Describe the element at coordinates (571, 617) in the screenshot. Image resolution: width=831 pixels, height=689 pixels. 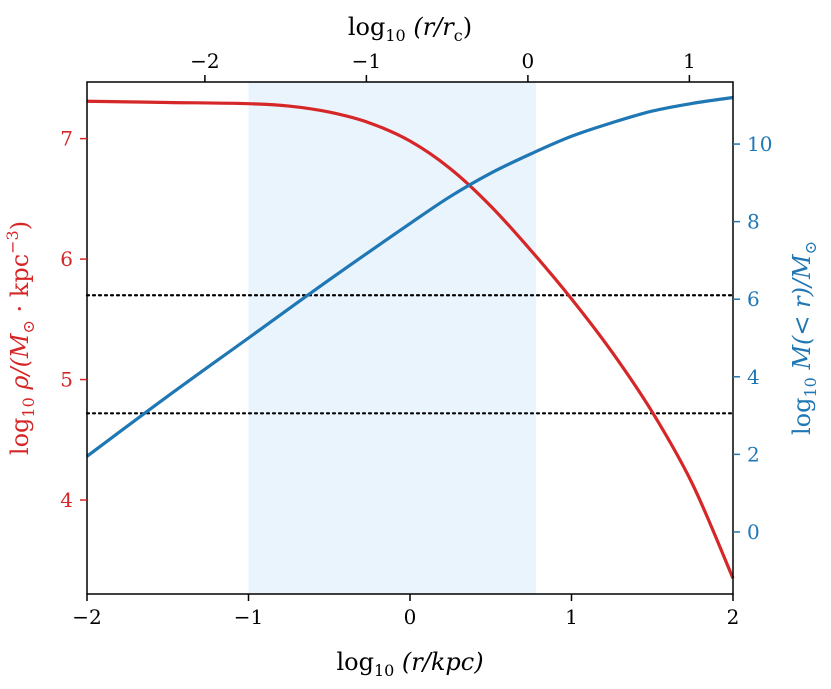
I see `bottom-tick-label: 1` at that location.